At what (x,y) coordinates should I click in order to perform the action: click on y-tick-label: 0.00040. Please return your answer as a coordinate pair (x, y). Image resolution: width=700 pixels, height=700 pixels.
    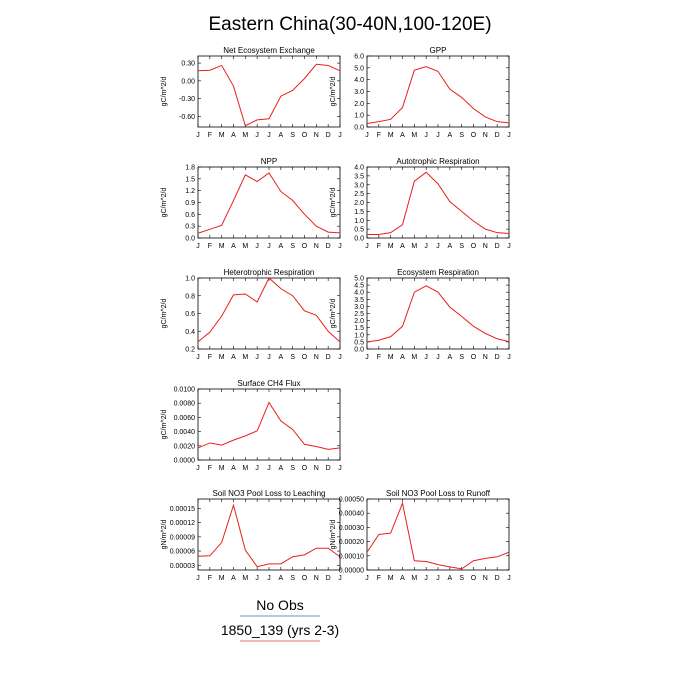
    Looking at the image, I should click on (351, 514).